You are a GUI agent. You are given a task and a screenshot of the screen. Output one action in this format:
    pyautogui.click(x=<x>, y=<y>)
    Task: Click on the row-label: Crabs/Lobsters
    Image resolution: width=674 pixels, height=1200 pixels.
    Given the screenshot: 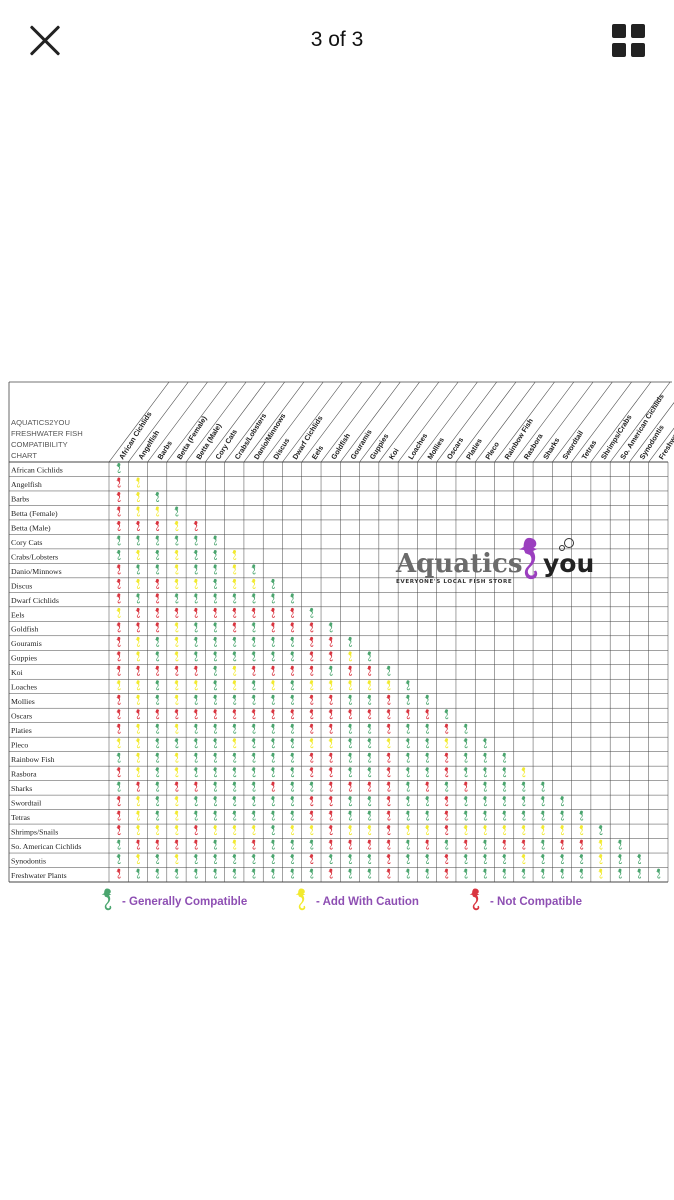 What is the action you would take?
    pyautogui.click(x=34, y=556)
    